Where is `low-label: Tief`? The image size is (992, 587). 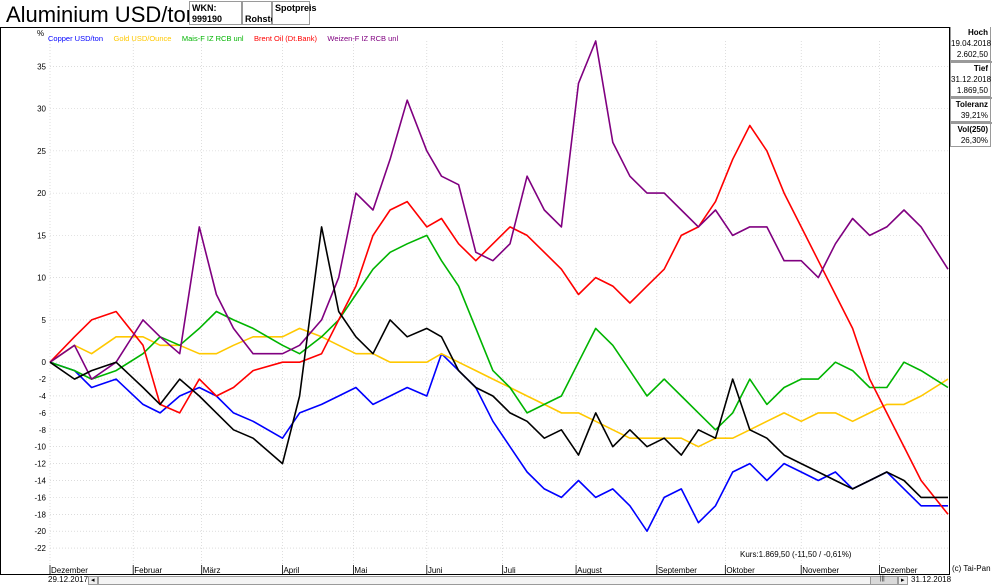 low-label: Tief is located at coordinates (980, 68).